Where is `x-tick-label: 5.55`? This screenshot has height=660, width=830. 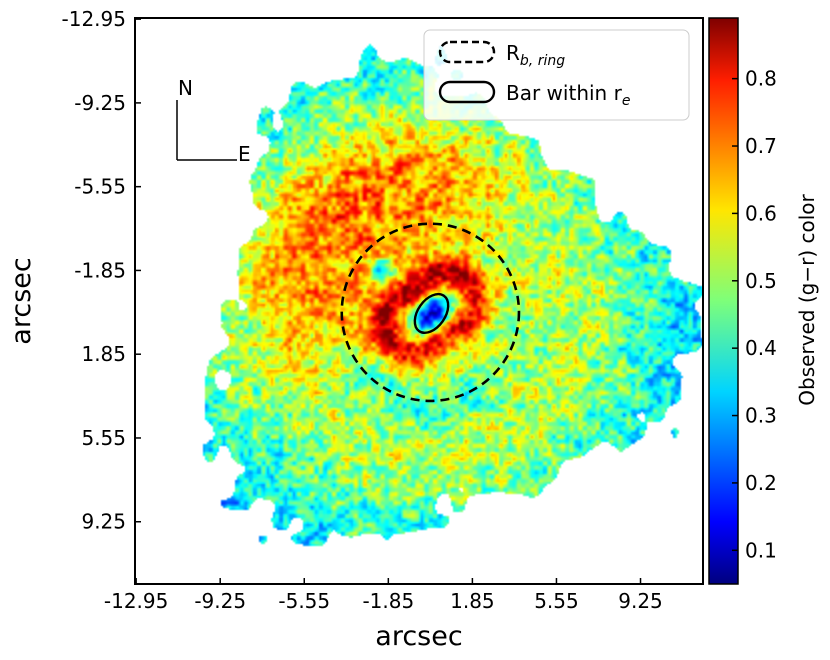 x-tick-label: 5.55 is located at coordinates (556, 601).